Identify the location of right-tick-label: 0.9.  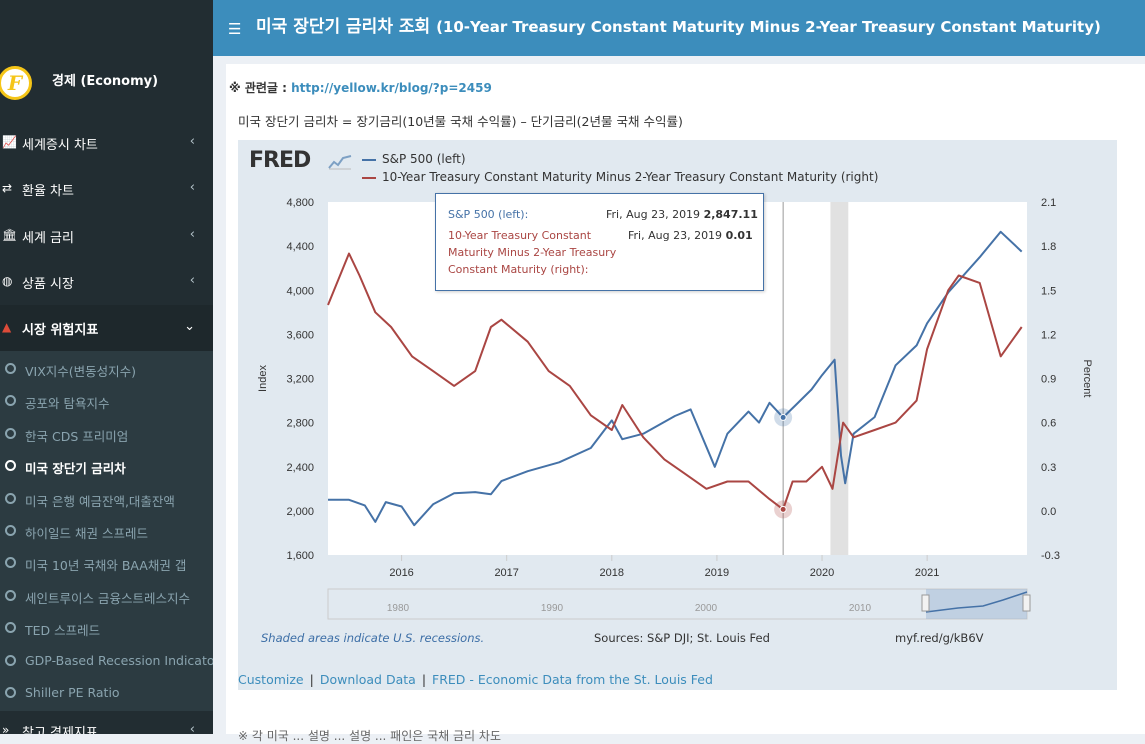
(1048, 380).